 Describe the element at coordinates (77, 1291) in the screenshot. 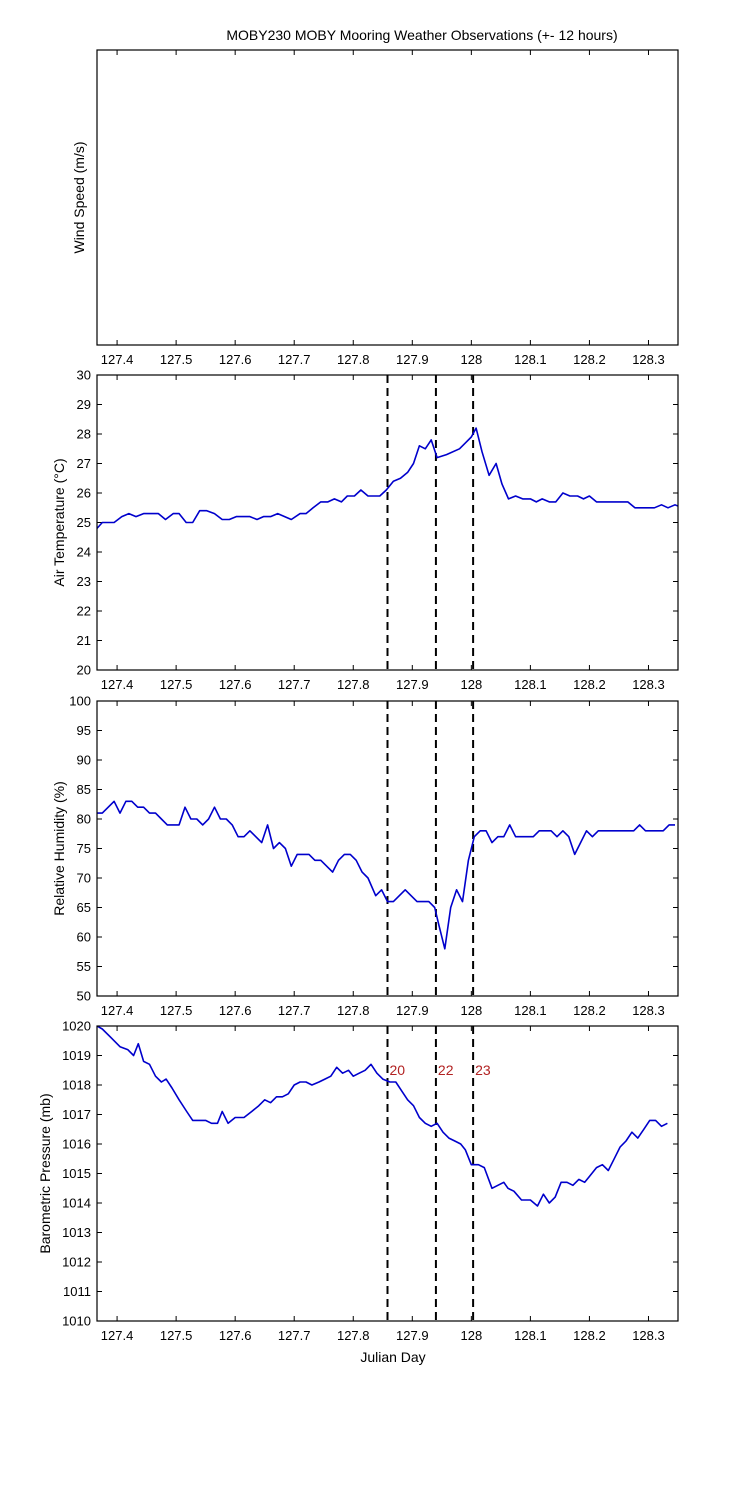

I see `y-tick-label: 1011` at that location.